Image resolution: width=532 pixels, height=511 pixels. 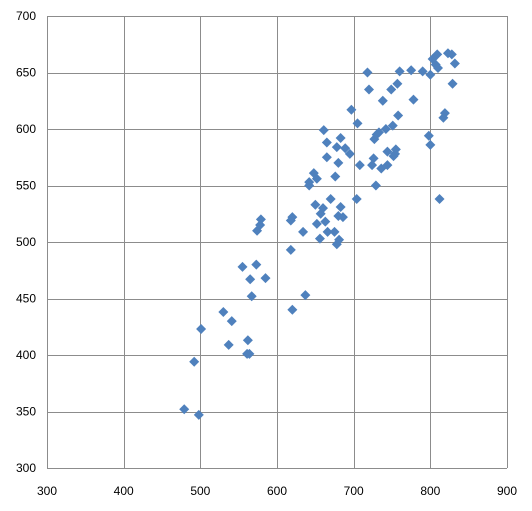 What do you see at coordinates (26, 186) in the screenshot?
I see `y-tick-label-550: 550` at bounding box center [26, 186].